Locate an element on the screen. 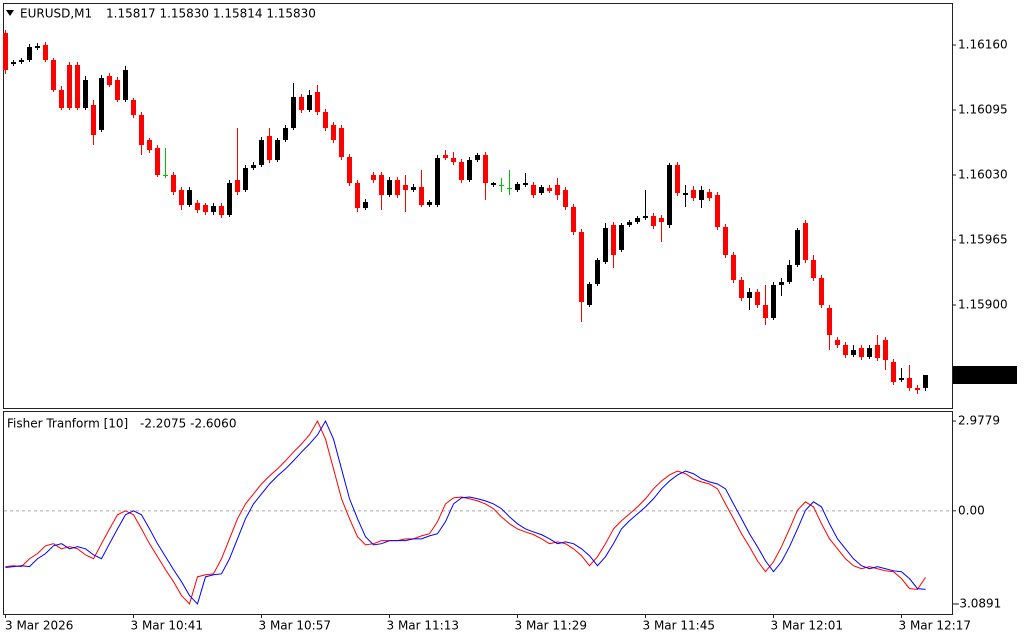  x-tick-label: 3 Mar 12:01 is located at coordinates (807, 626).